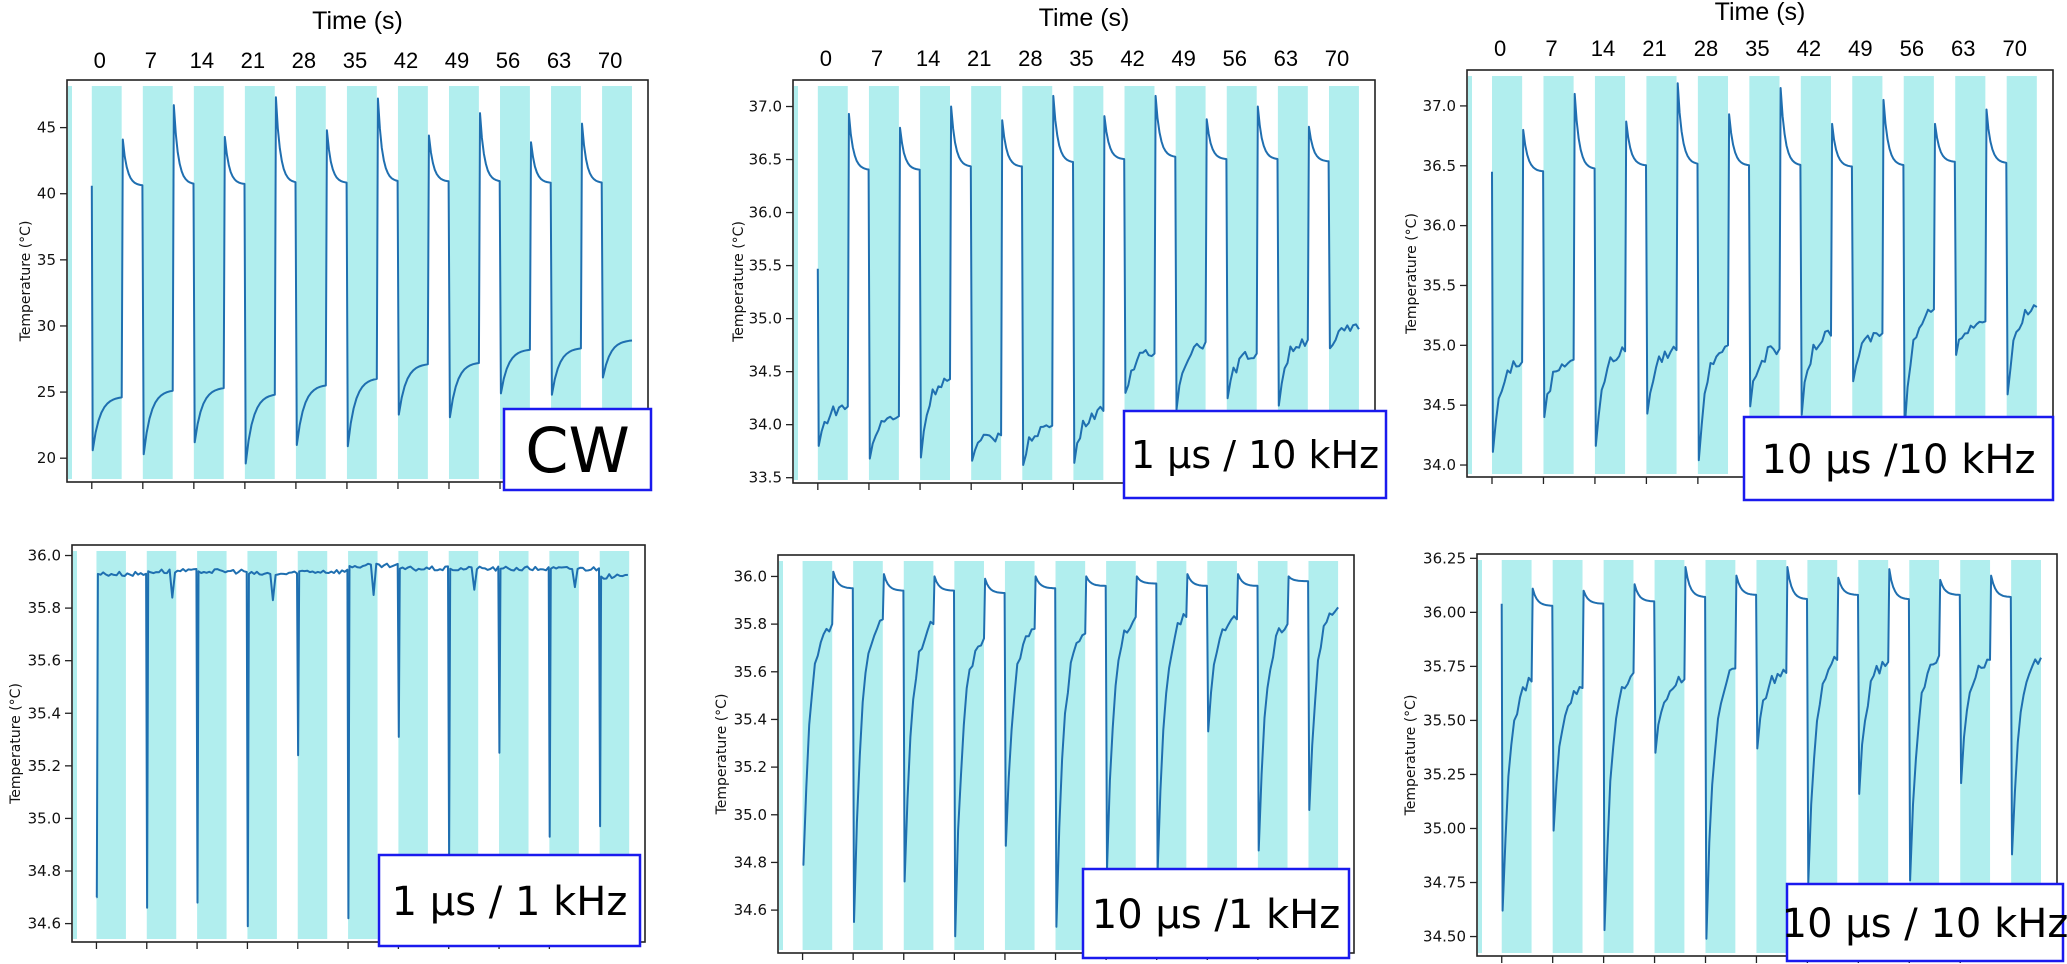 The image size is (2067, 964). Describe the element at coordinates (357, 21) in the screenshot. I see `time-axis-title: Time (s)` at that location.